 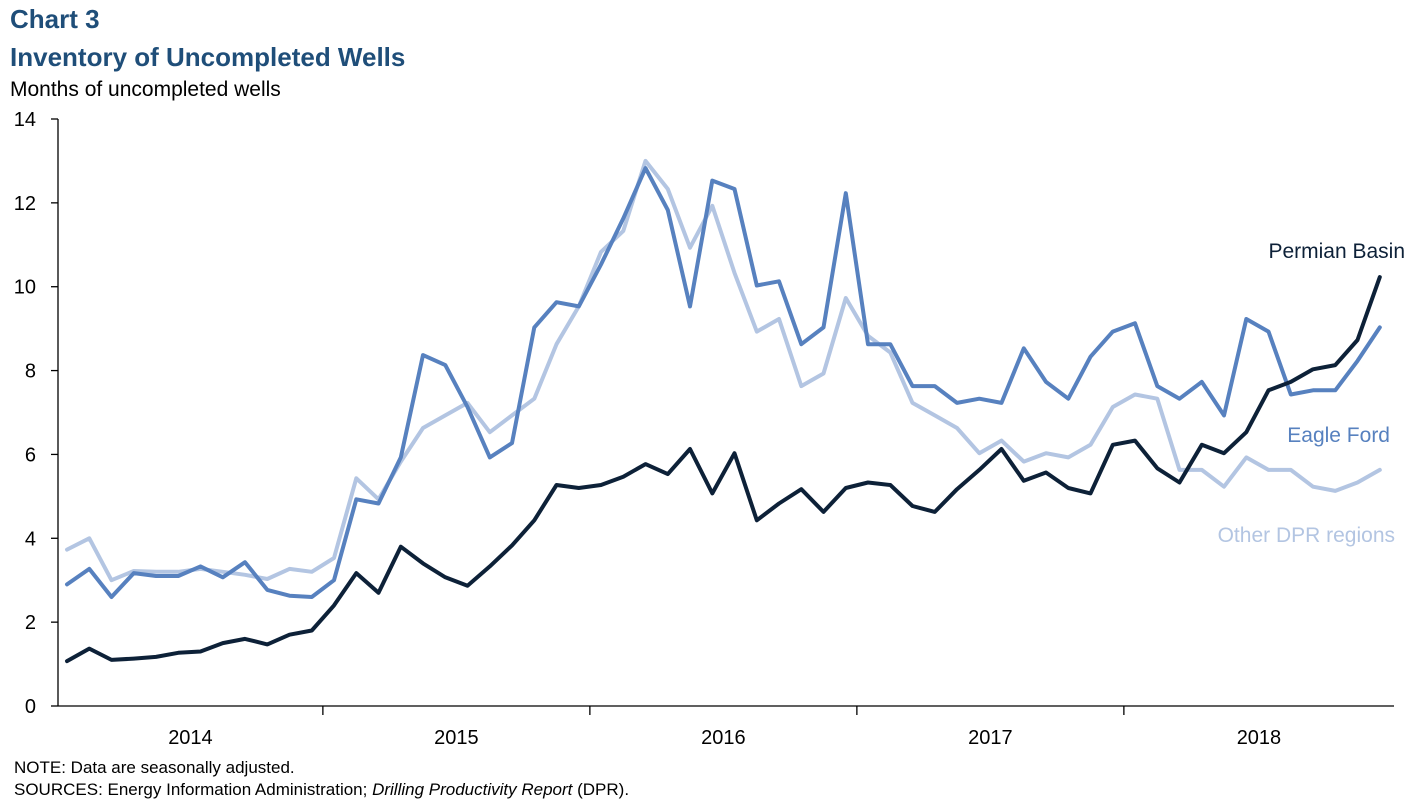 I want to click on chart-title: Inventory of Uncompleted Wells, so click(x=208, y=57).